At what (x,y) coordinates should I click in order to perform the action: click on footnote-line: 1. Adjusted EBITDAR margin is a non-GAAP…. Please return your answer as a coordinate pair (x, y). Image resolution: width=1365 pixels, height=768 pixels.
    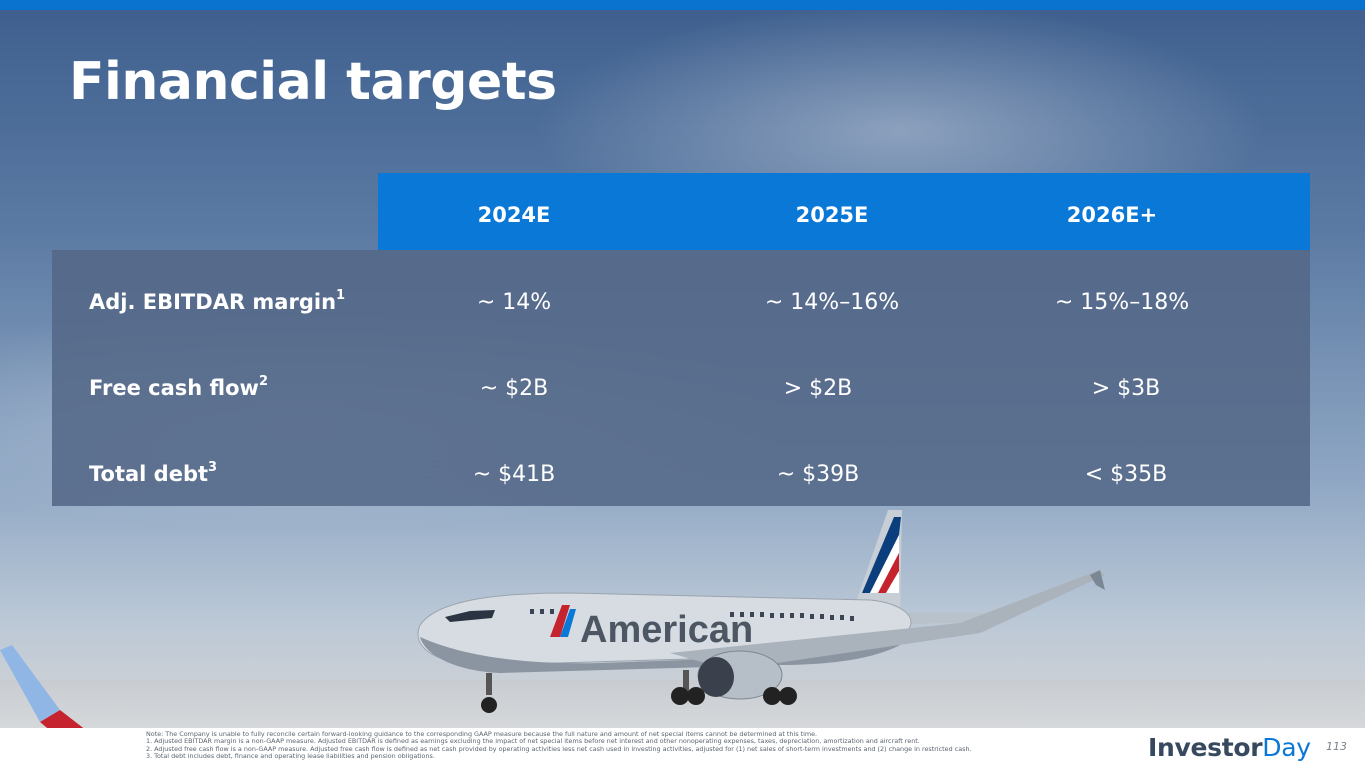
    Looking at the image, I should click on (533, 742).